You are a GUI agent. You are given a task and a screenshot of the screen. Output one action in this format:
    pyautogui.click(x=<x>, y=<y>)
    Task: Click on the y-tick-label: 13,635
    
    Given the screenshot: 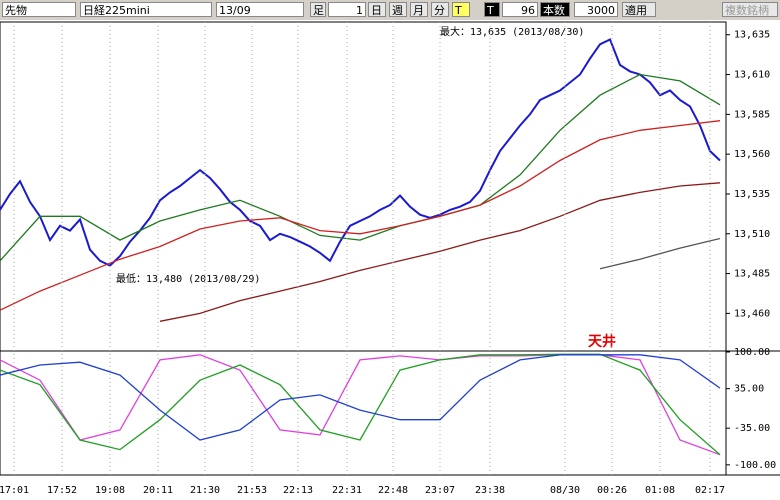 What is the action you would take?
    pyautogui.click(x=752, y=35)
    